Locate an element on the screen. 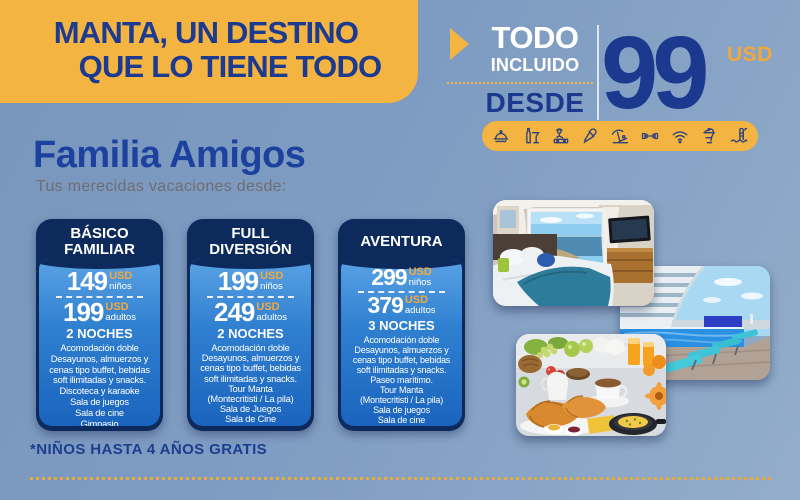  feature-item: Sala de Juegos is located at coordinates (250, 409).